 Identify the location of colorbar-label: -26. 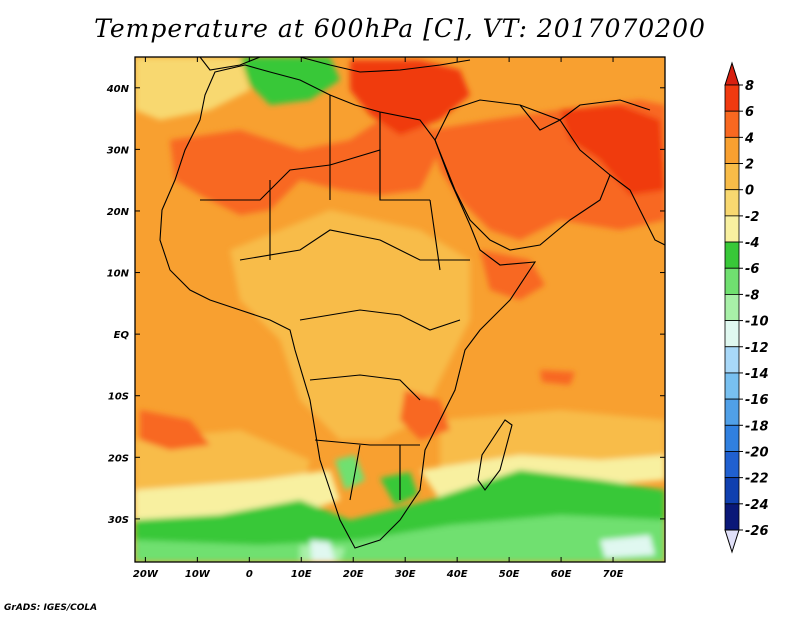
(757, 531).